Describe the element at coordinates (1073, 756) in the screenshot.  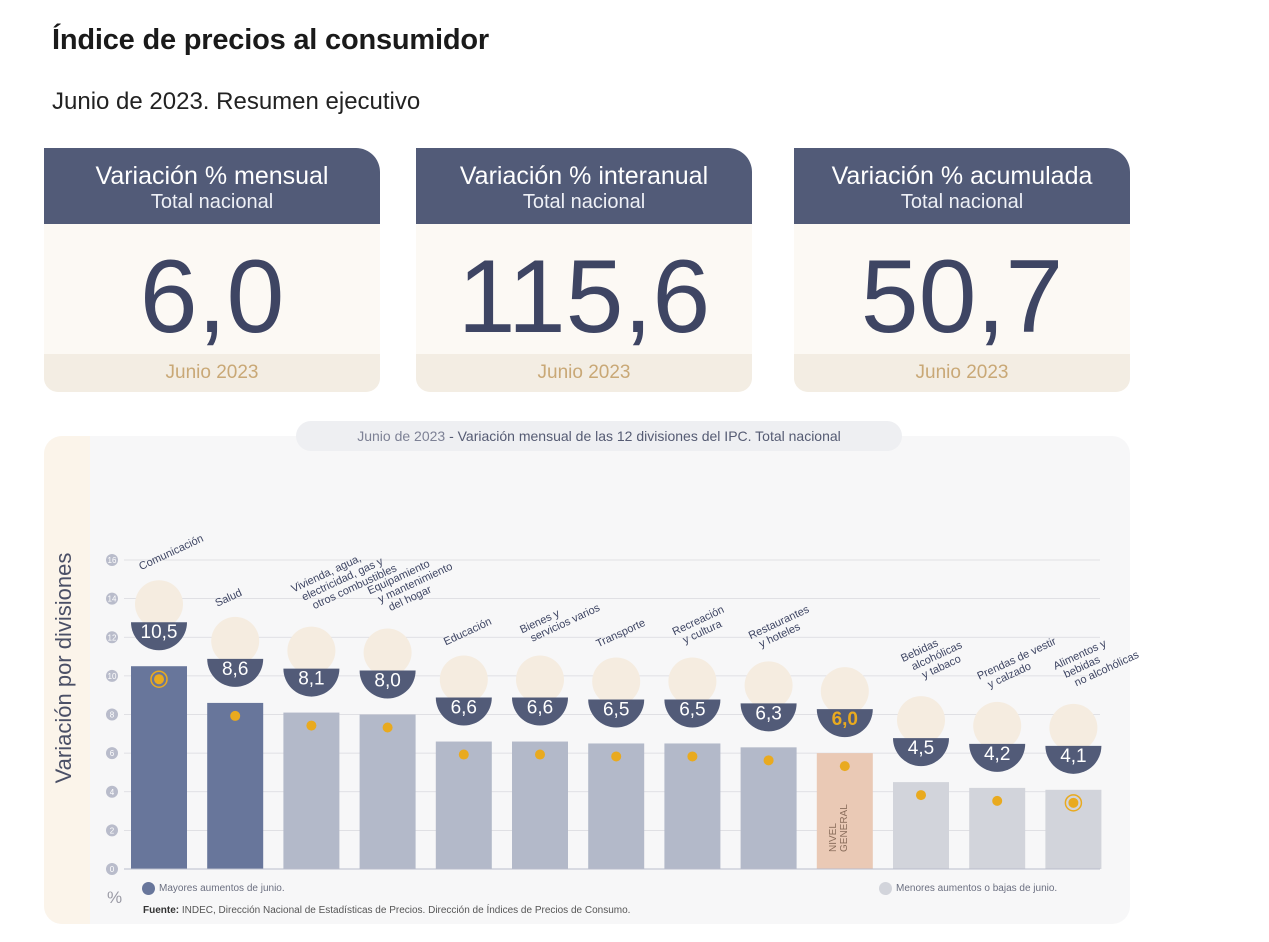
I see `value-label: 4,1` at that location.